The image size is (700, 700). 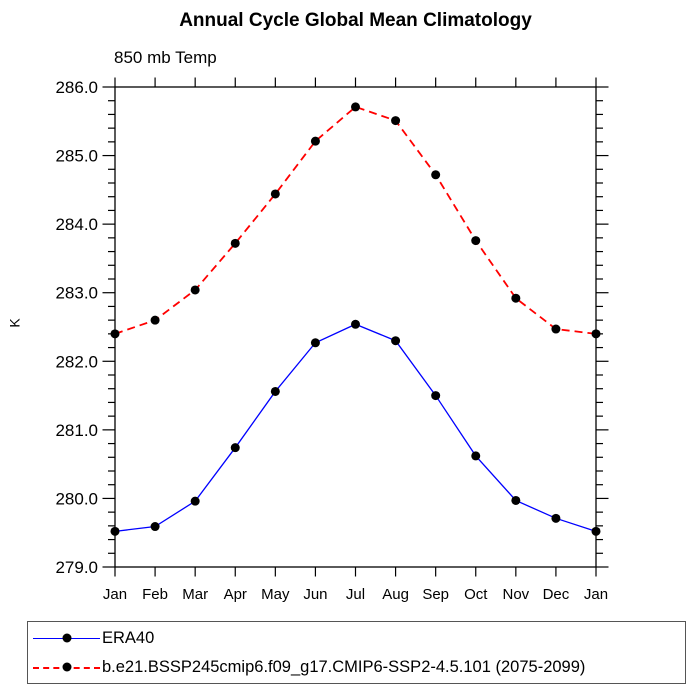 What do you see at coordinates (355, 20) in the screenshot?
I see `chart-title: Annual Cycle Global Mean Climatology` at bounding box center [355, 20].